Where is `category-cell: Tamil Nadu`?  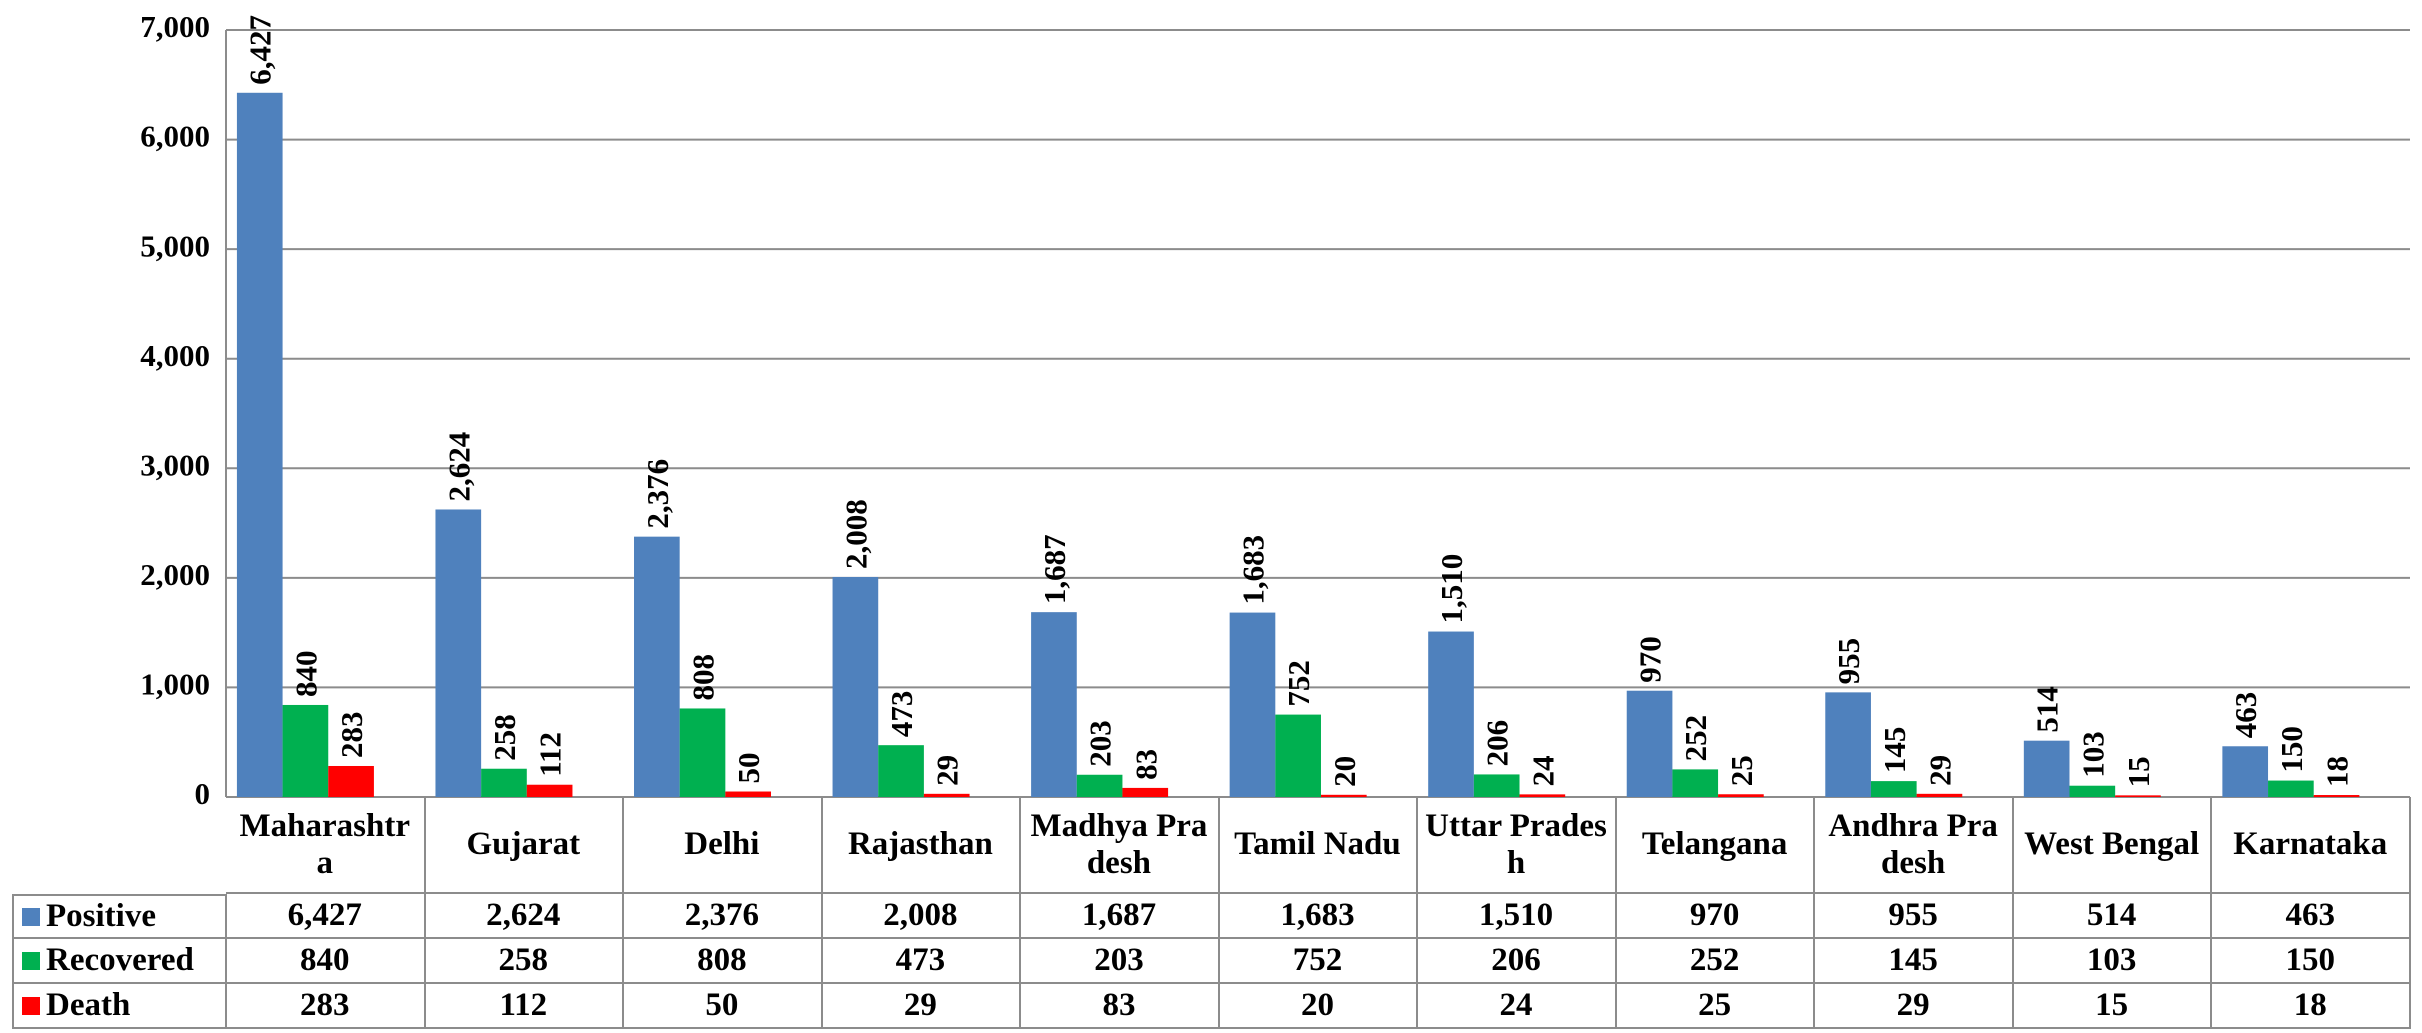 category-cell: Tamil Nadu is located at coordinates (1318, 845).